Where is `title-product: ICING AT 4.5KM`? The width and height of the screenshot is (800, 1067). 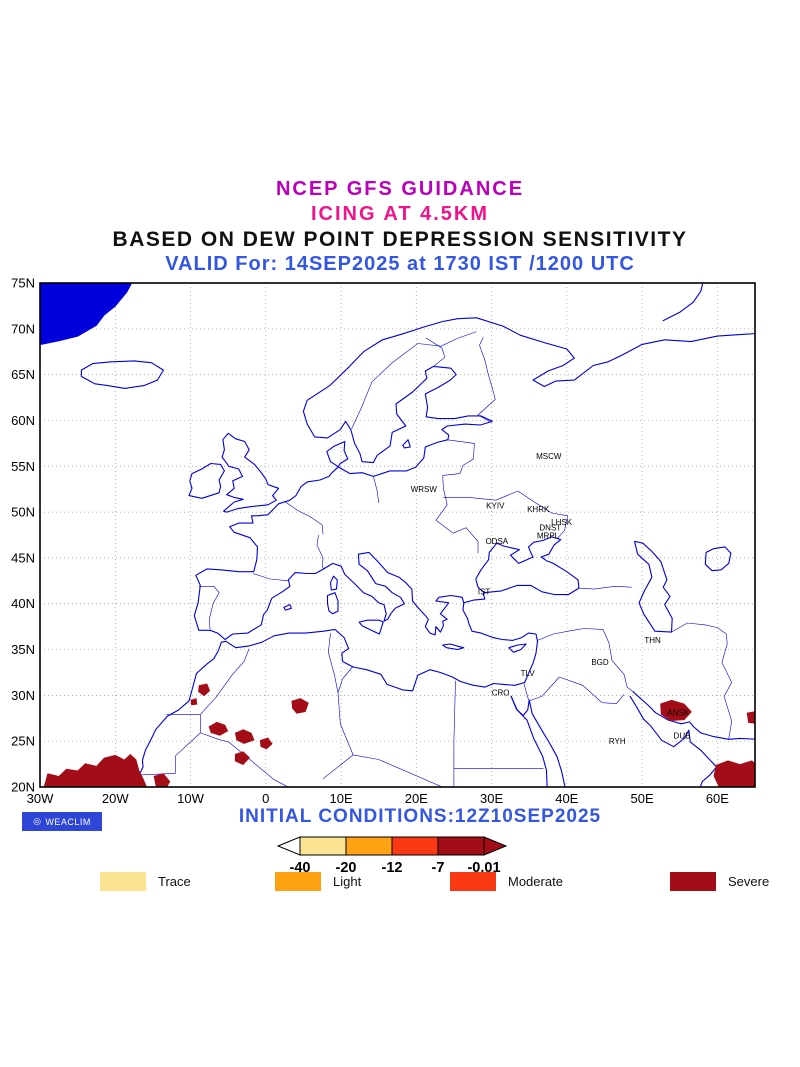 title-product: ICING AT 4.5KM is located at coordinates (399, 214).